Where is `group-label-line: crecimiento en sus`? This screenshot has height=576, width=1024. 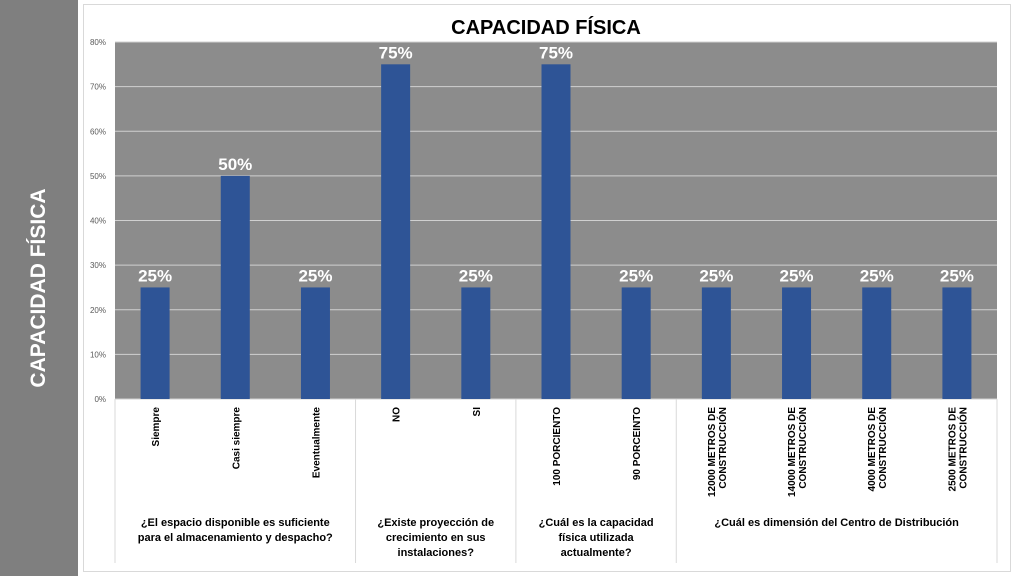 group-label-line: crecimiento en sus is located at coordinates (436, 538).